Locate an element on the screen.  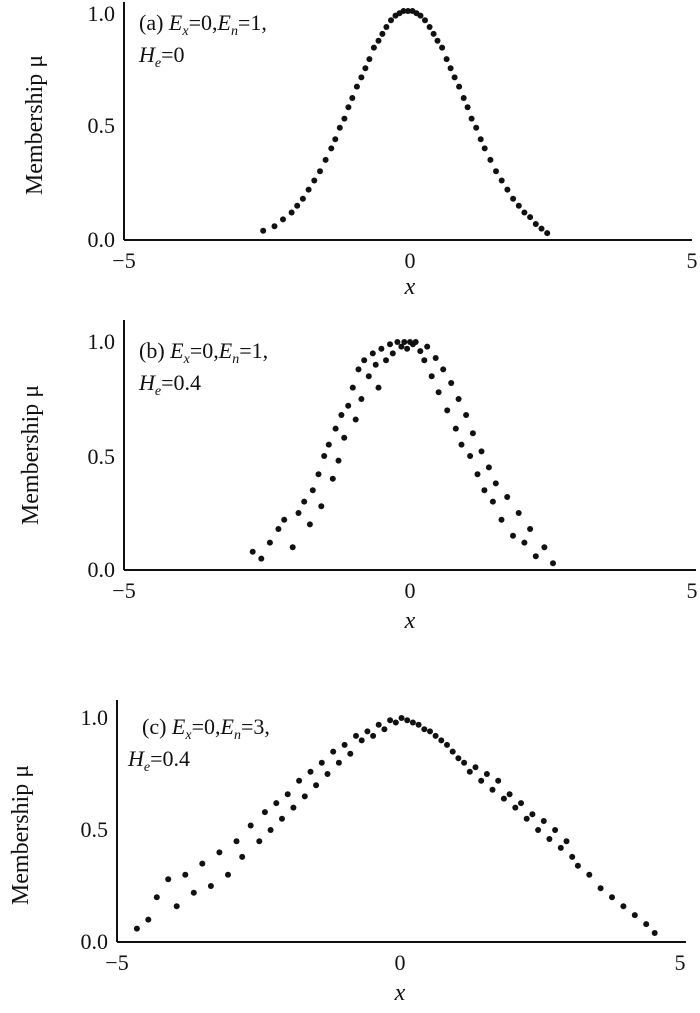
y-tick-label-bottom: 0.0 is located at coordinates (102, 569).